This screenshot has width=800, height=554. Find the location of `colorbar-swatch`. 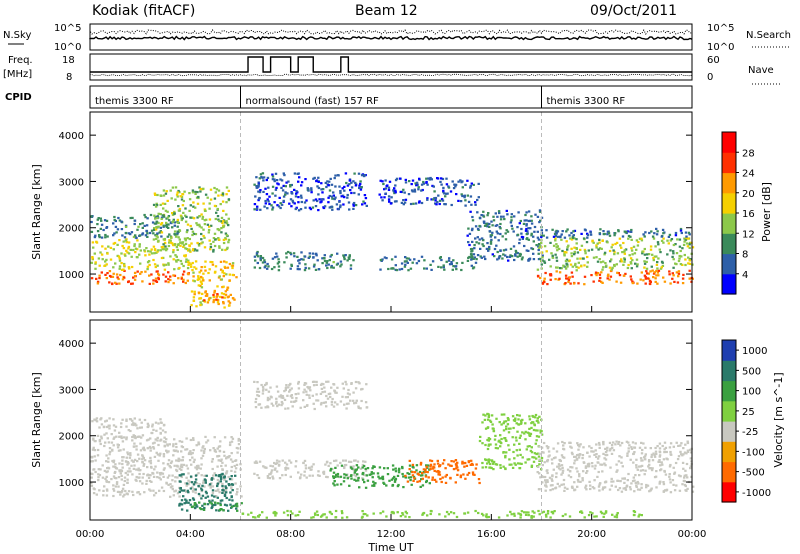

colorbar-swatch is located at coordinates (729, 284).